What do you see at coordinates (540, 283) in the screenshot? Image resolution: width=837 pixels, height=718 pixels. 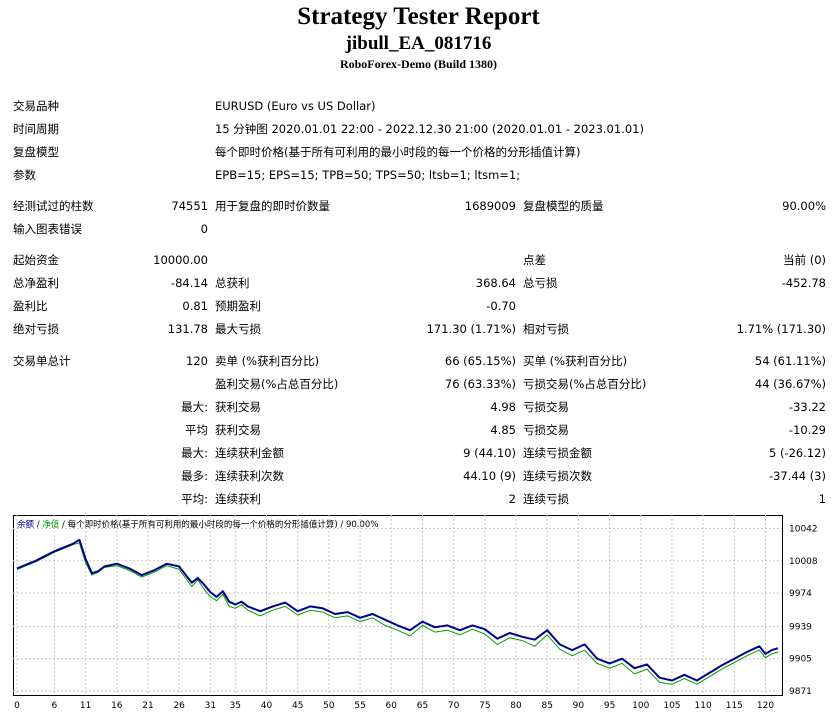 I see `gross-loss-label: 总亏损` at bounding box center [540, 283].